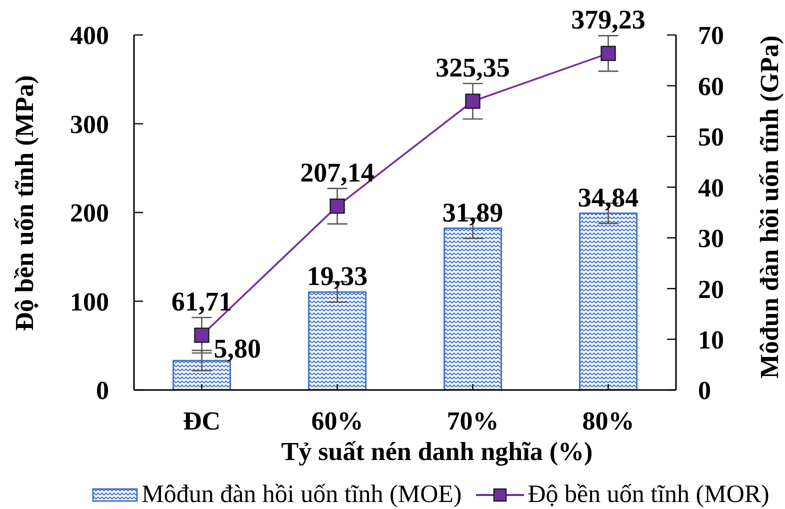 This screenshot has height=509, width=785. Describe the element at coordinates (24, 203) in the screenshot. I see `y-axis-title: Độ bền uốn tĩnh (MPa)` at that location.